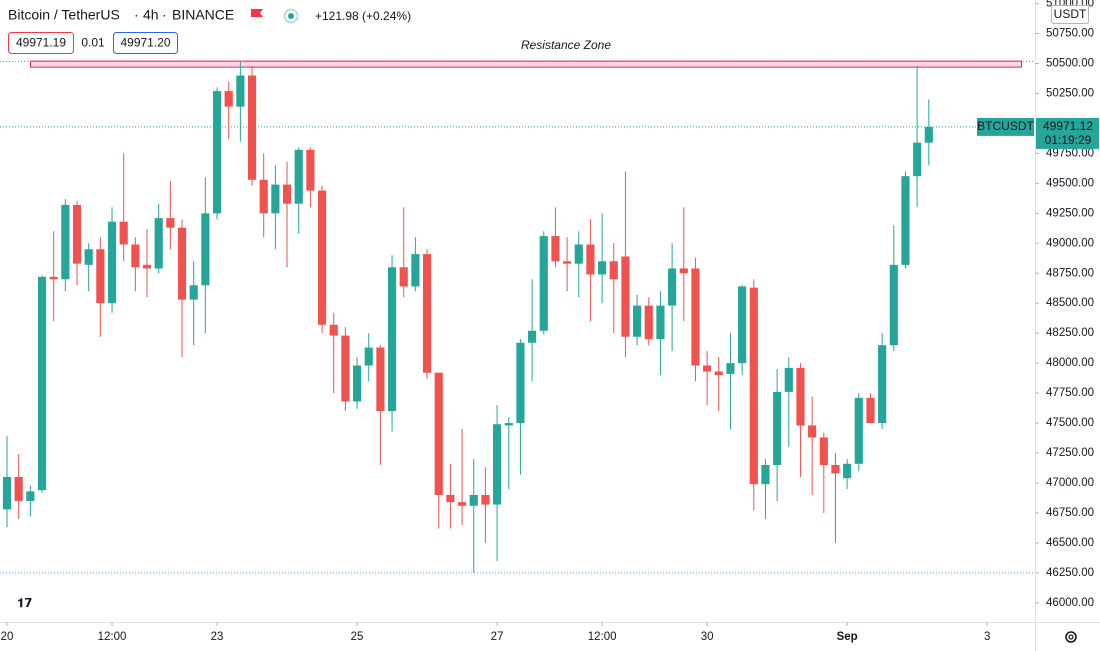 The image size is (1100, 651). What do you see at coordinates (1070, 64) in the screenshot?
I see `y-tick-label: 50500.00` at bounding box center [1070, 64].